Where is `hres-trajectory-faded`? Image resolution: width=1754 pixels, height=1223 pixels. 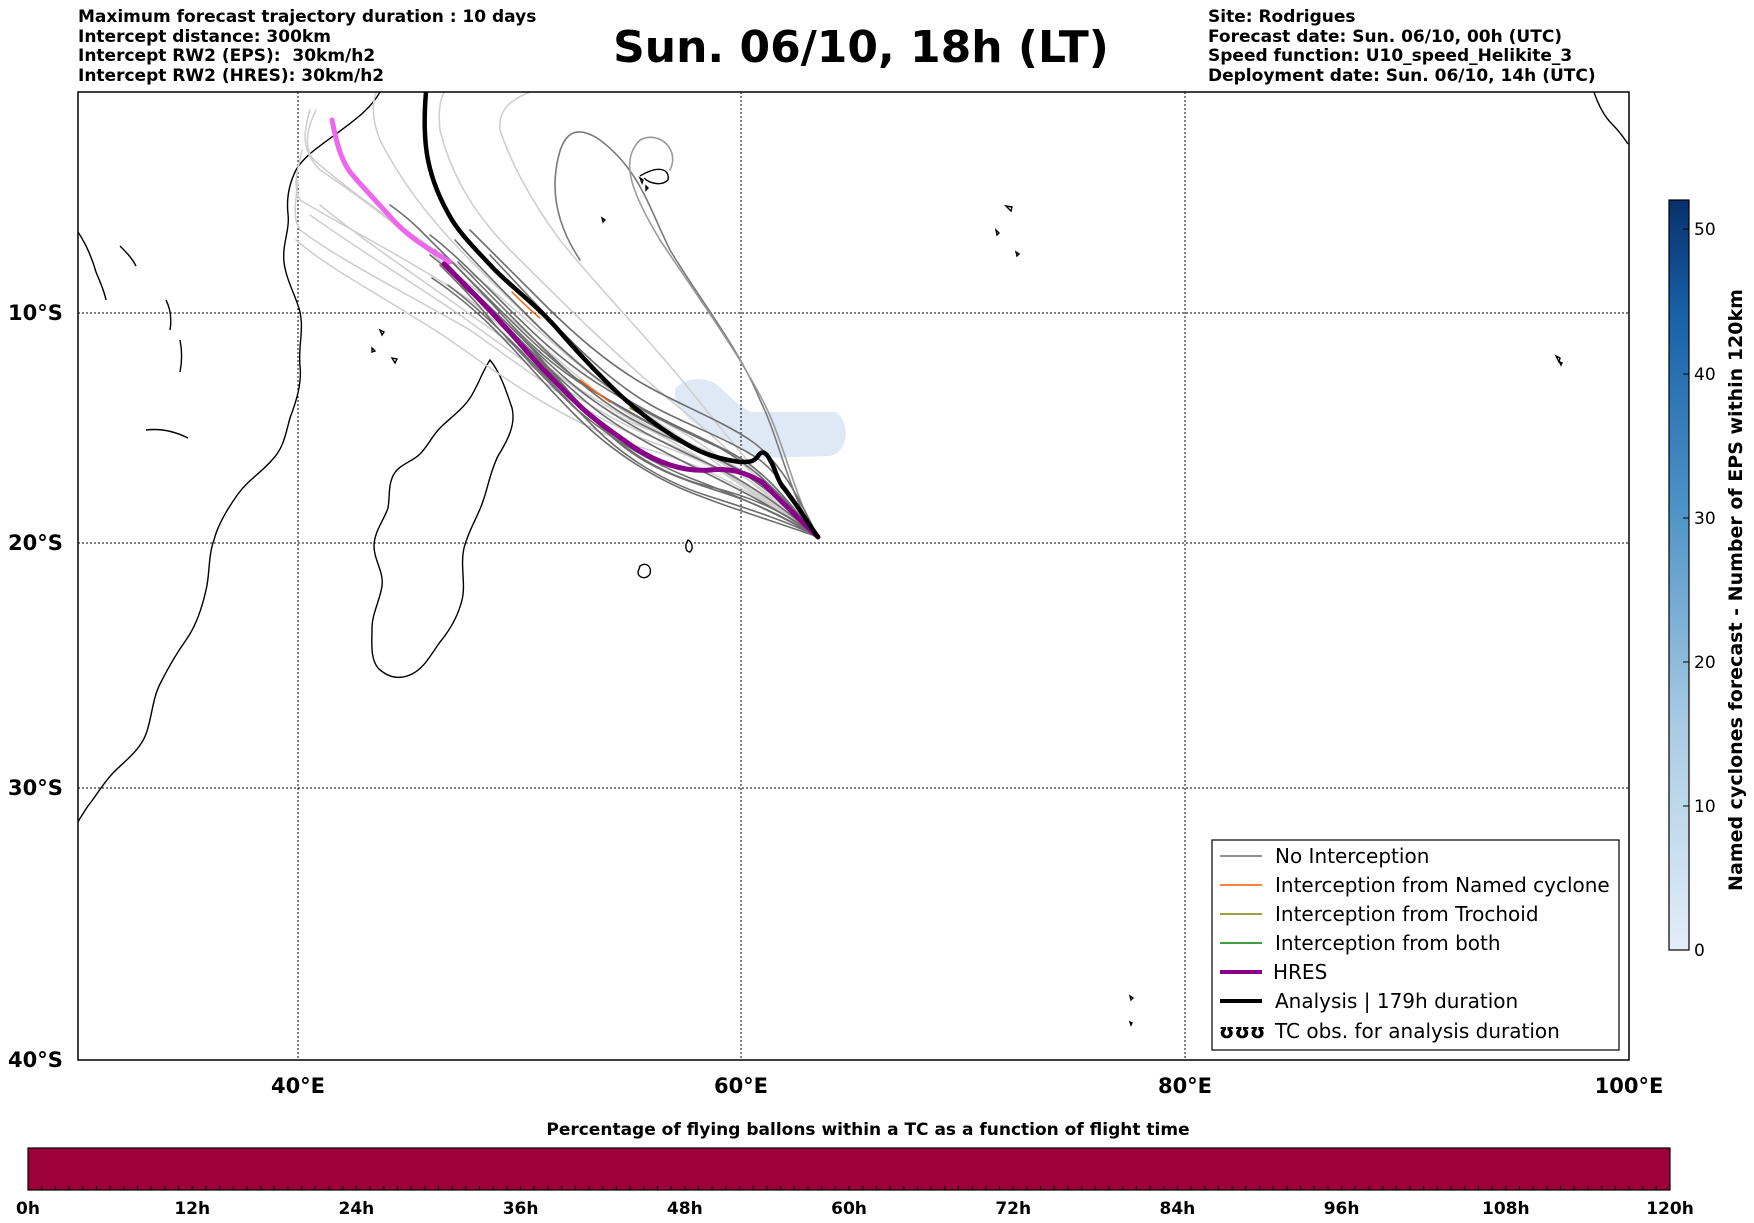 hres-trajectory-faded is located at coordinates (391, 191).